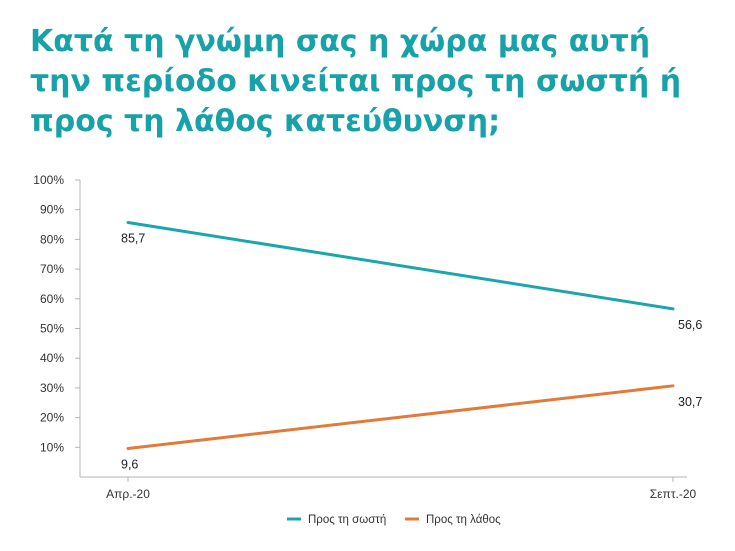 The width and height of the screenshot is (735, 551). I want to click on y-tick-label: 90%, so click(52, 210).